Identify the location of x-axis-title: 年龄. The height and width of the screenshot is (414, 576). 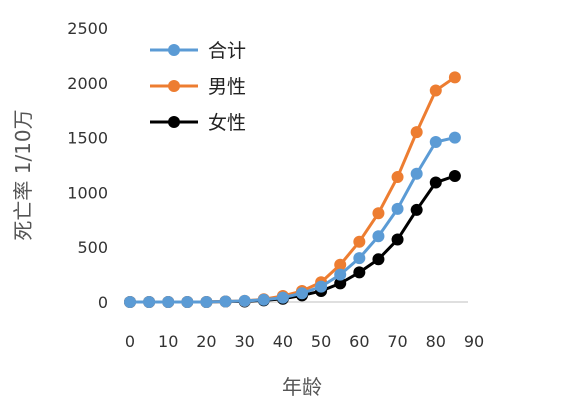
(302, 387).